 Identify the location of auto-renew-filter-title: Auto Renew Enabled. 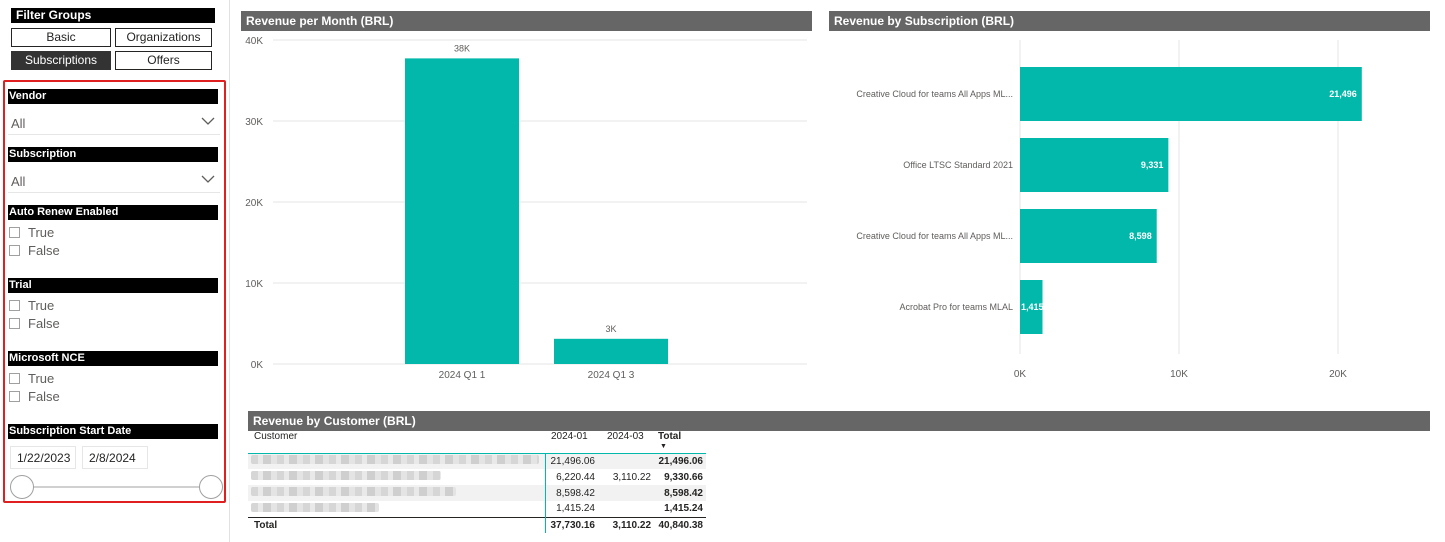
(113, 212).